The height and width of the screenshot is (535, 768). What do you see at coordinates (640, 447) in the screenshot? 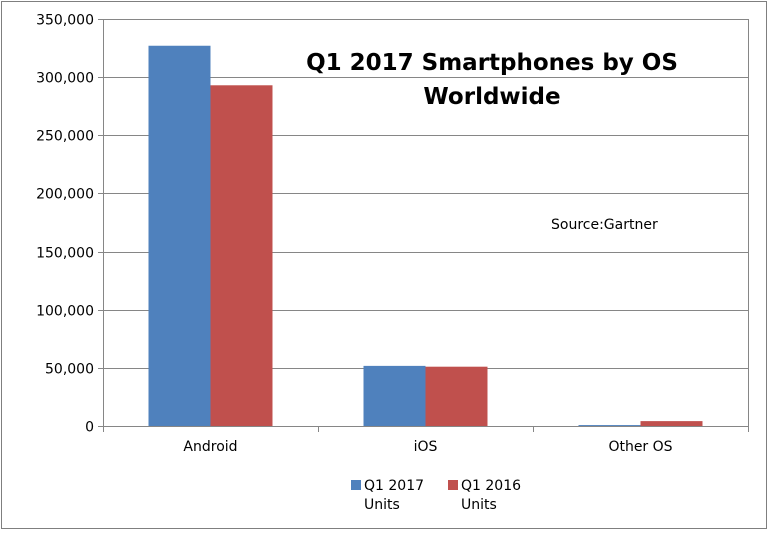
I see `x-tick-label: Other OS` at bounding box center [640, 447].